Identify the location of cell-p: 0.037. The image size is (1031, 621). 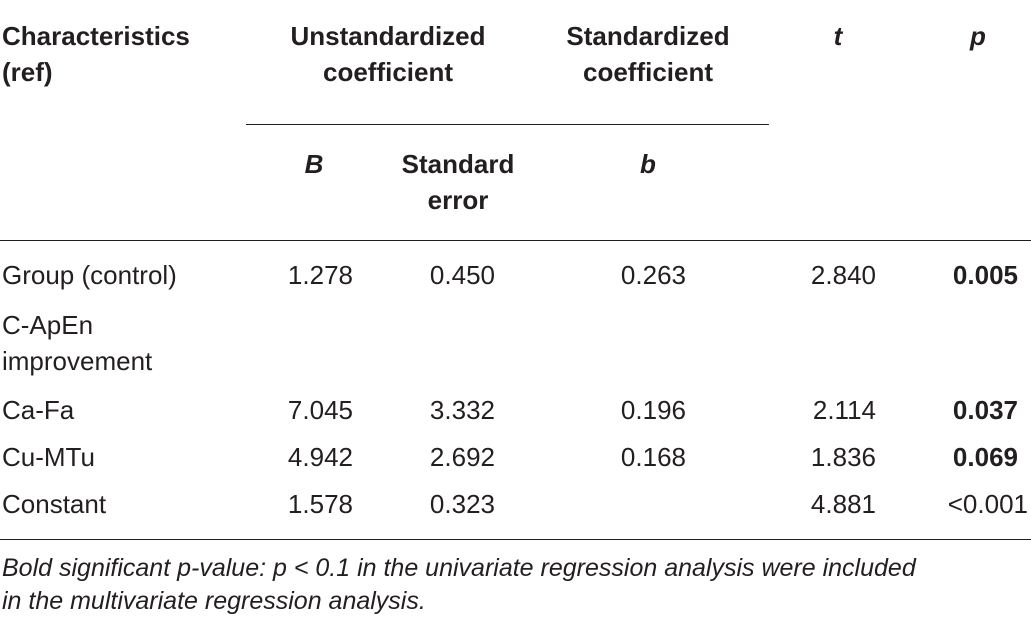
(985, 410).